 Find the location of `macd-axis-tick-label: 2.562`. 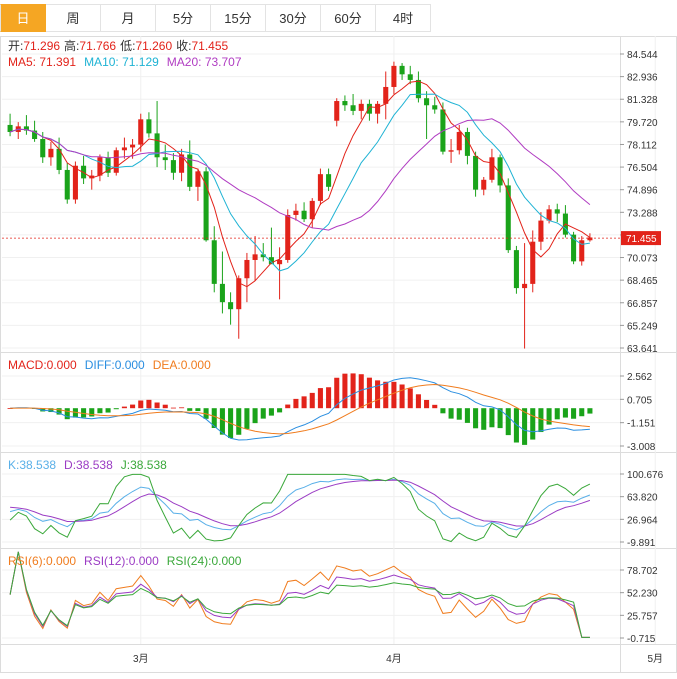

macd-axis-tick-label: 2.562 is located at coordinates (639, 377).